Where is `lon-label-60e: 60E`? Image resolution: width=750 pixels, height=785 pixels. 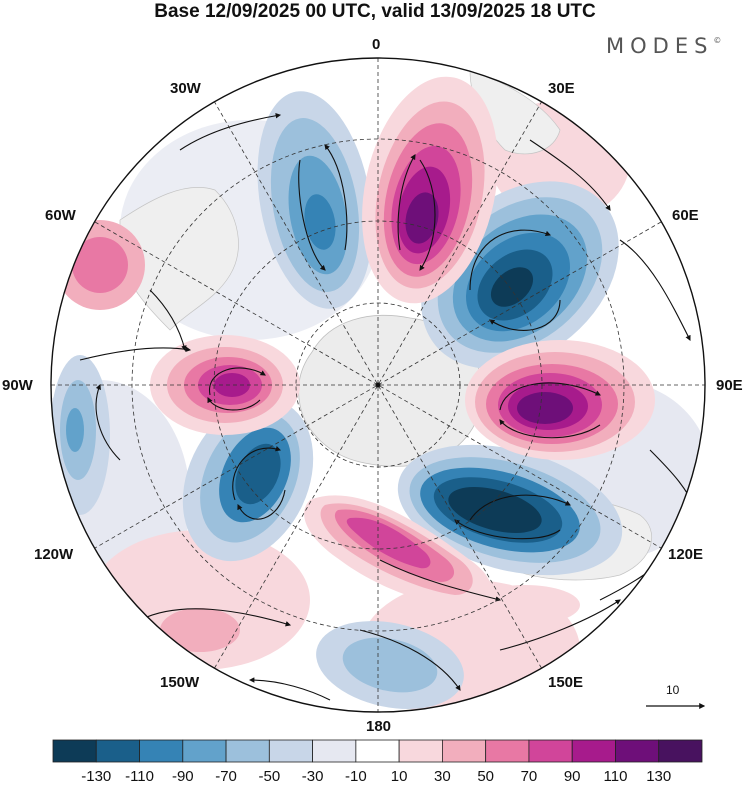 lon-label-60e: 60E is located at coordinates (685, 215).